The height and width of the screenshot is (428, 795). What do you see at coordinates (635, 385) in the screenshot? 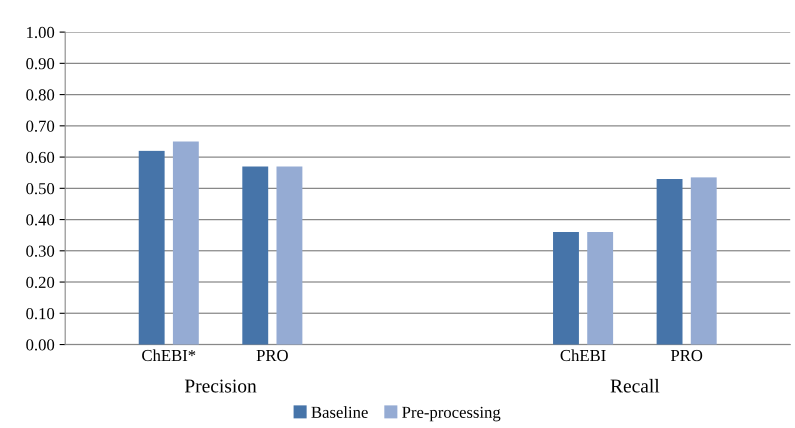
I see `text: Recall` at bounding box center [635, 385].